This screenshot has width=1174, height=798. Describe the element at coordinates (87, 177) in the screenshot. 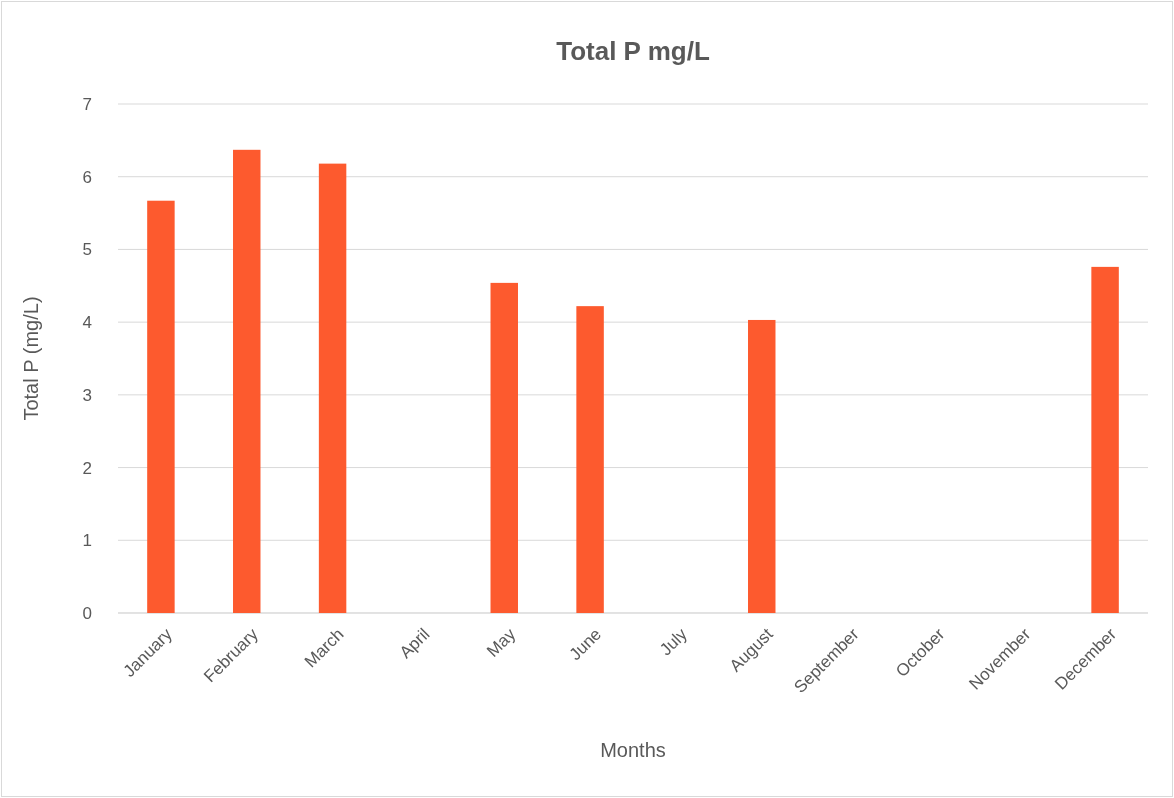

I see `y-tick-label: 6` at that location.